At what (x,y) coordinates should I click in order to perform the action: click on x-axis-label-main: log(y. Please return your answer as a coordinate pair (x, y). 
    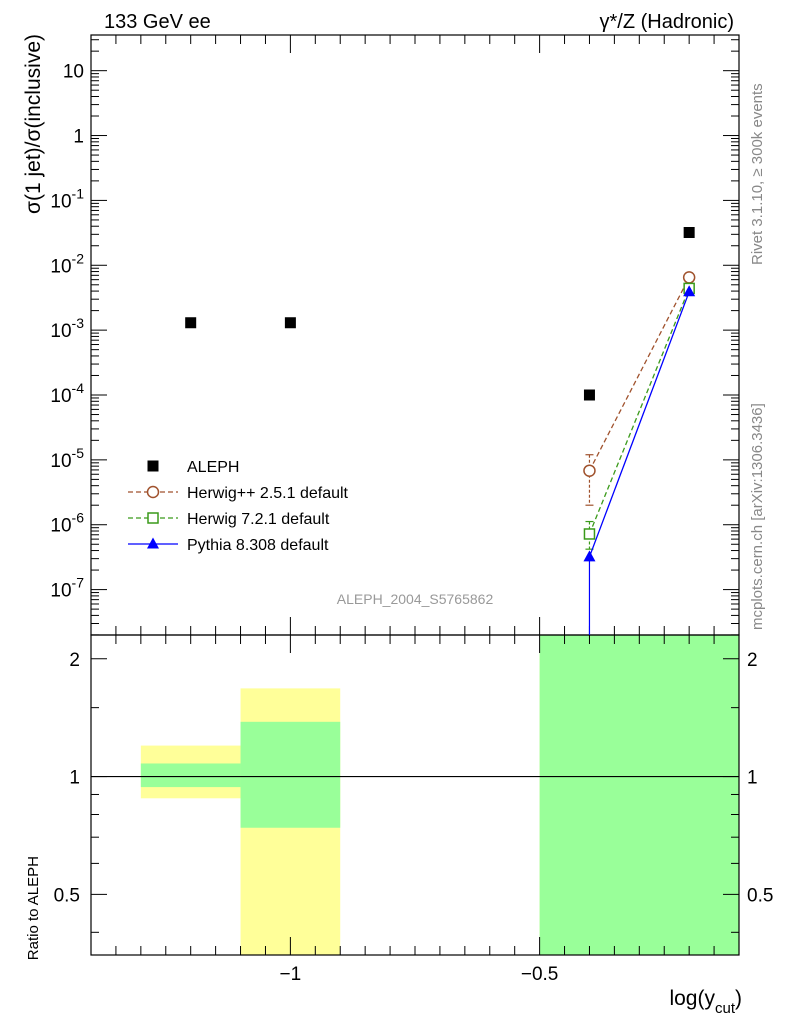
    Looking at the image, I should click on (692, 998).